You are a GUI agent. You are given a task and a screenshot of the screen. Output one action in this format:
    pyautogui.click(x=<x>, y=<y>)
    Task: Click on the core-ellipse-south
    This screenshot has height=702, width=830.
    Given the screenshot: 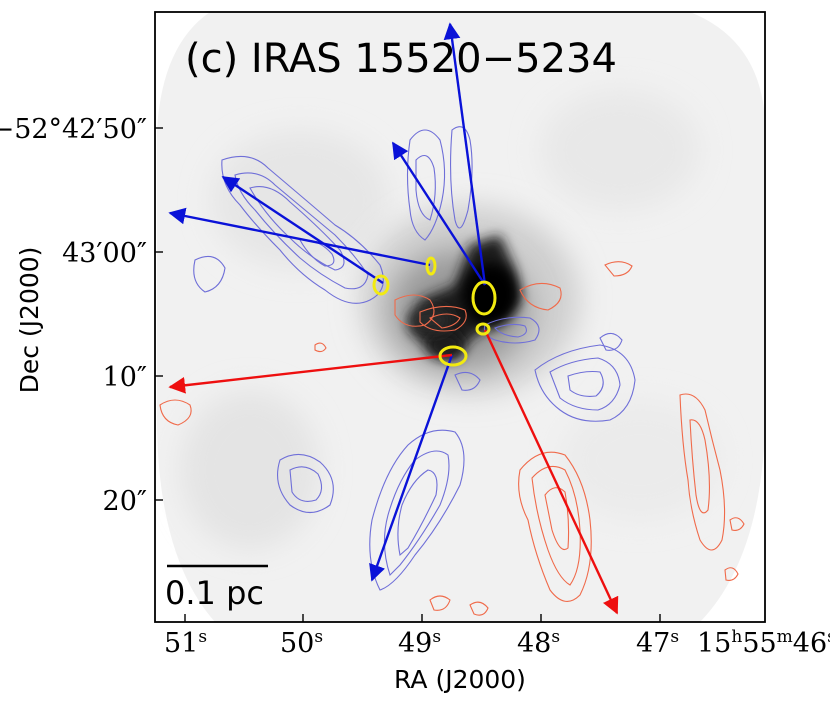 What is the action you would take?
    pyautogui.click(x=453, y=356)
    